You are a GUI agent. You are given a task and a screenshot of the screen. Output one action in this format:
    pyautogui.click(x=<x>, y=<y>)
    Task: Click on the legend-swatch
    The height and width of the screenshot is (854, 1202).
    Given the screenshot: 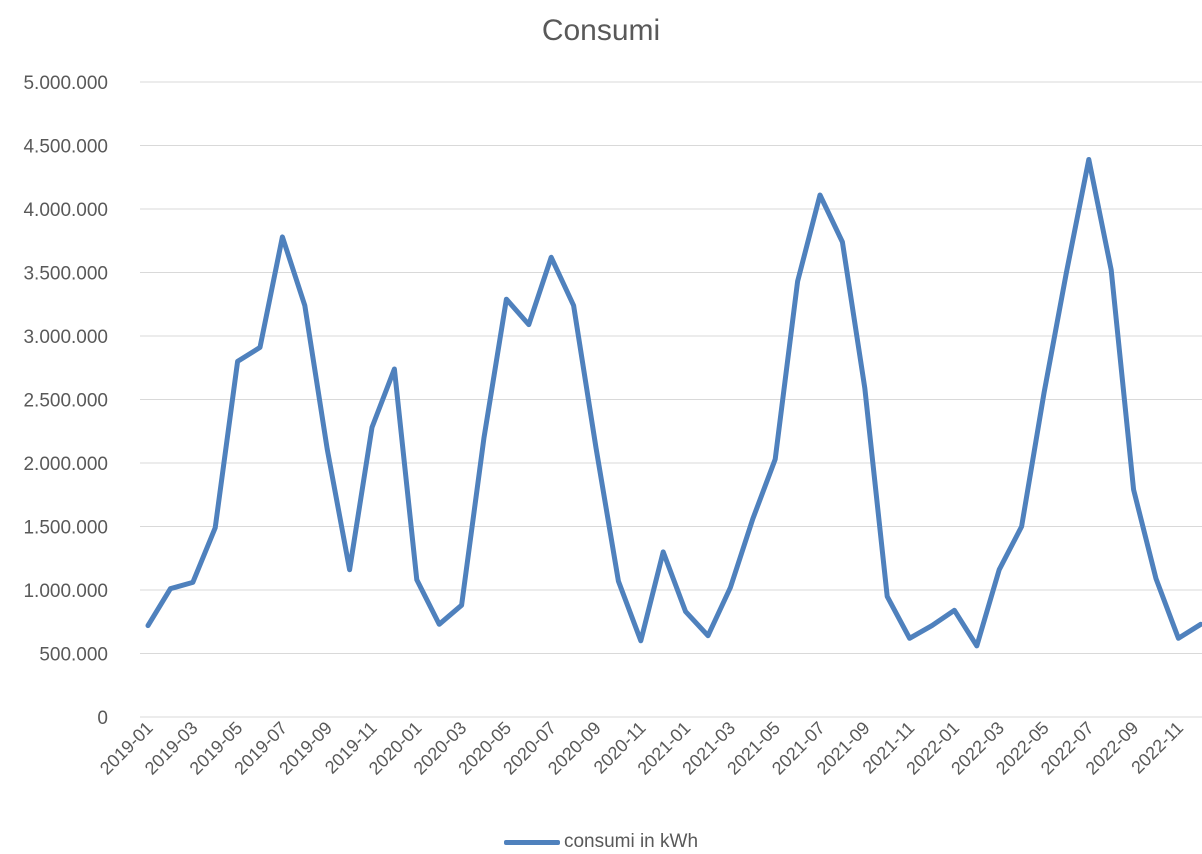 What is the action you would take?
    pyautogui.click(x=531, y=842)
    